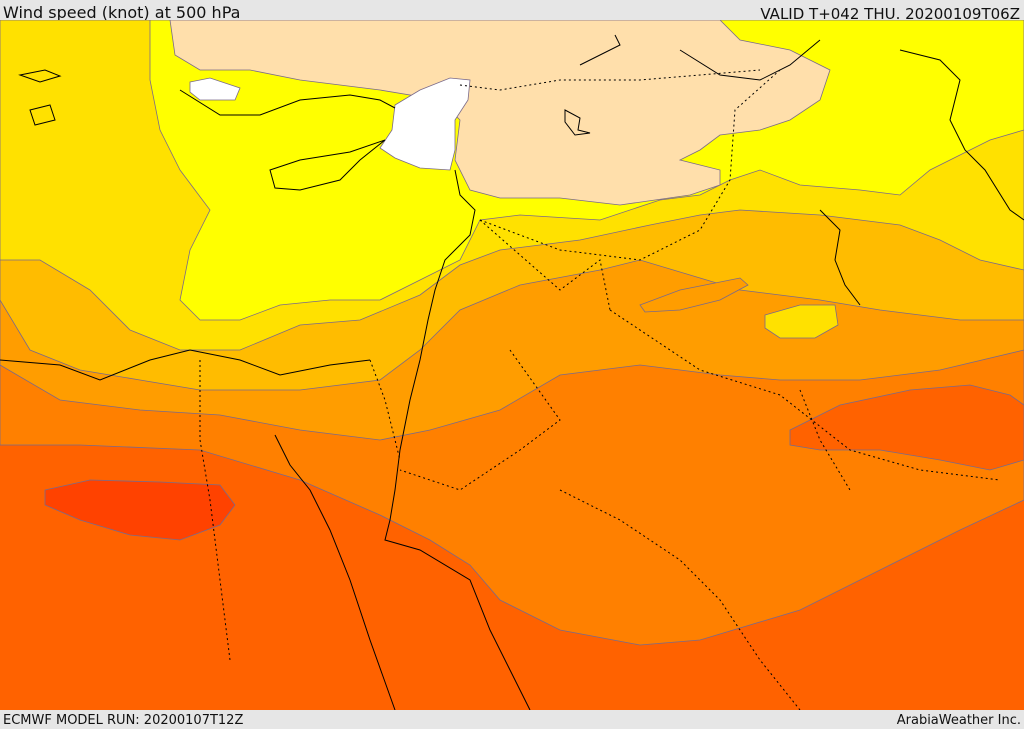  Describe the element at coordinates (140, 510) in the screenshot. I see `wind-core-extreme` at that location.